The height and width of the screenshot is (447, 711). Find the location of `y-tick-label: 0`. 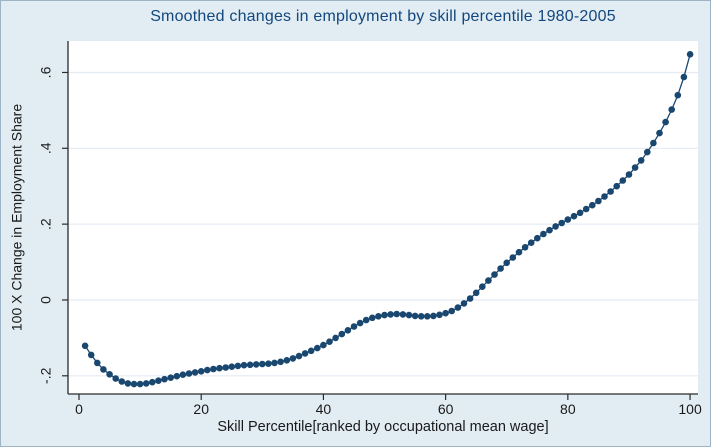

y-tick-label: 0 is located at coordinates (46, 300).